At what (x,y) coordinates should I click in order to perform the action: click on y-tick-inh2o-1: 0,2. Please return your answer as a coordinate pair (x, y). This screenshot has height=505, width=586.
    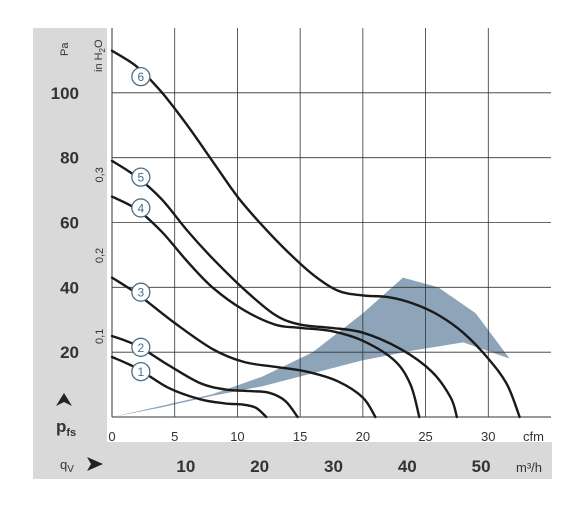
    Looking at the image, I should click on (100, 255).